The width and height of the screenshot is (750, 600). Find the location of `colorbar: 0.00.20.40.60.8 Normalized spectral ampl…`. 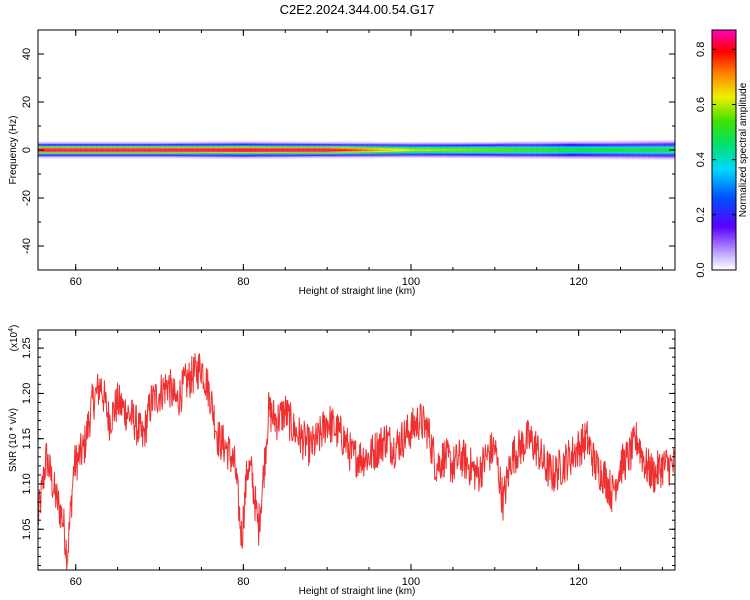

colorbar: 0.00.20.40.60.8 Normalized spectral ampl… is located at coordinates (722, 153).